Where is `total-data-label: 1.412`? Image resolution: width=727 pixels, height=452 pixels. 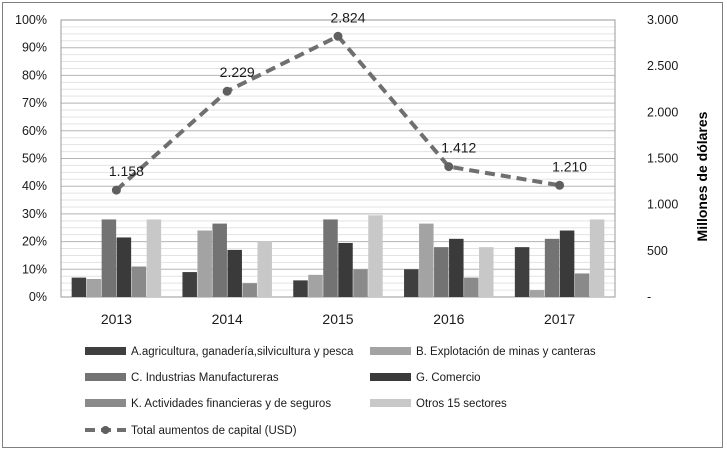
total-data-label: 1.412 is located at coordinates (458, 148).